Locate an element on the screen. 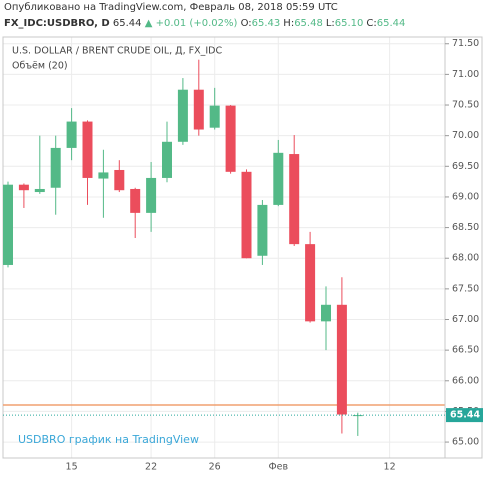 This screenshot has height=480, width=483. y-tick-label: 70.50 is located at coordinates (465, 105).